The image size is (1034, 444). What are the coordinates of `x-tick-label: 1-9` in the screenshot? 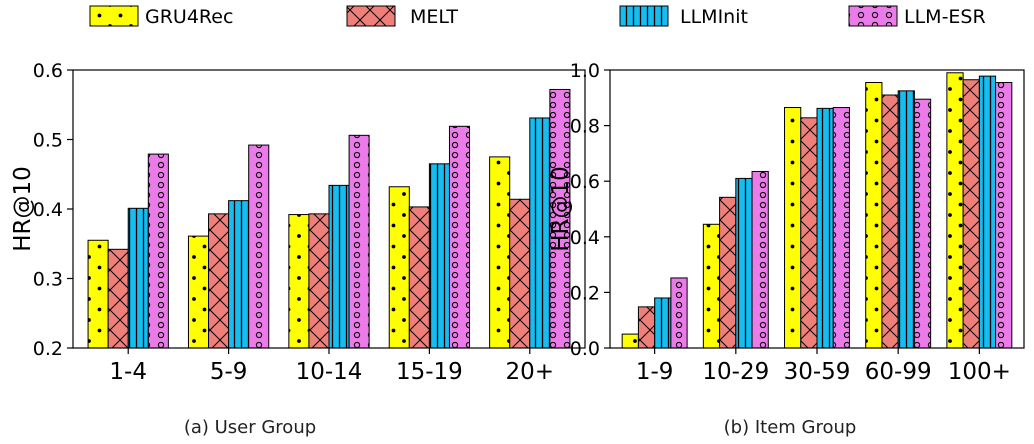 It's located at (655, 372).